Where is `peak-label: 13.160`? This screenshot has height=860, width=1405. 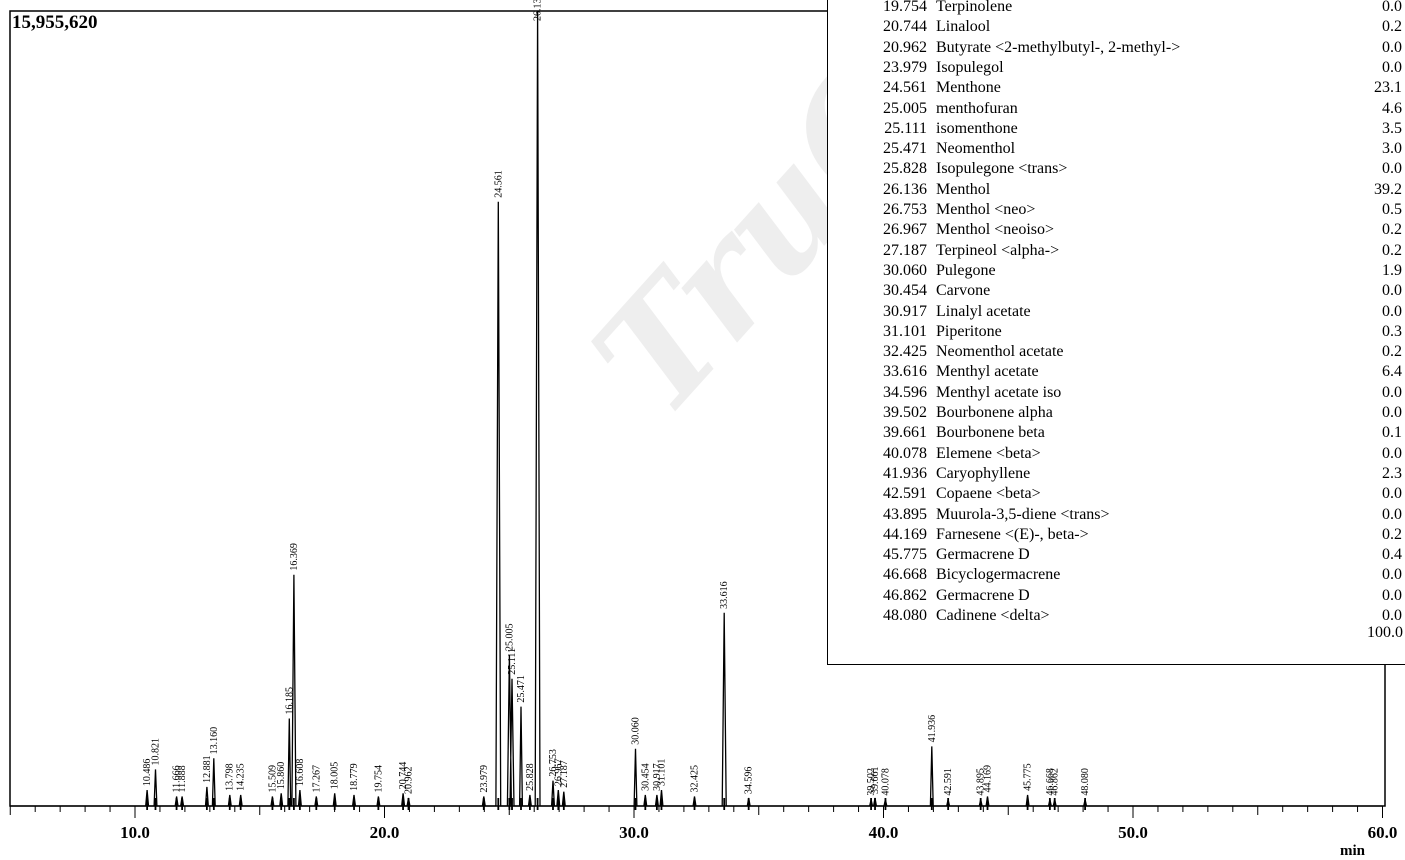
peak-label: 13.160 is located at coordinates (214, 741).